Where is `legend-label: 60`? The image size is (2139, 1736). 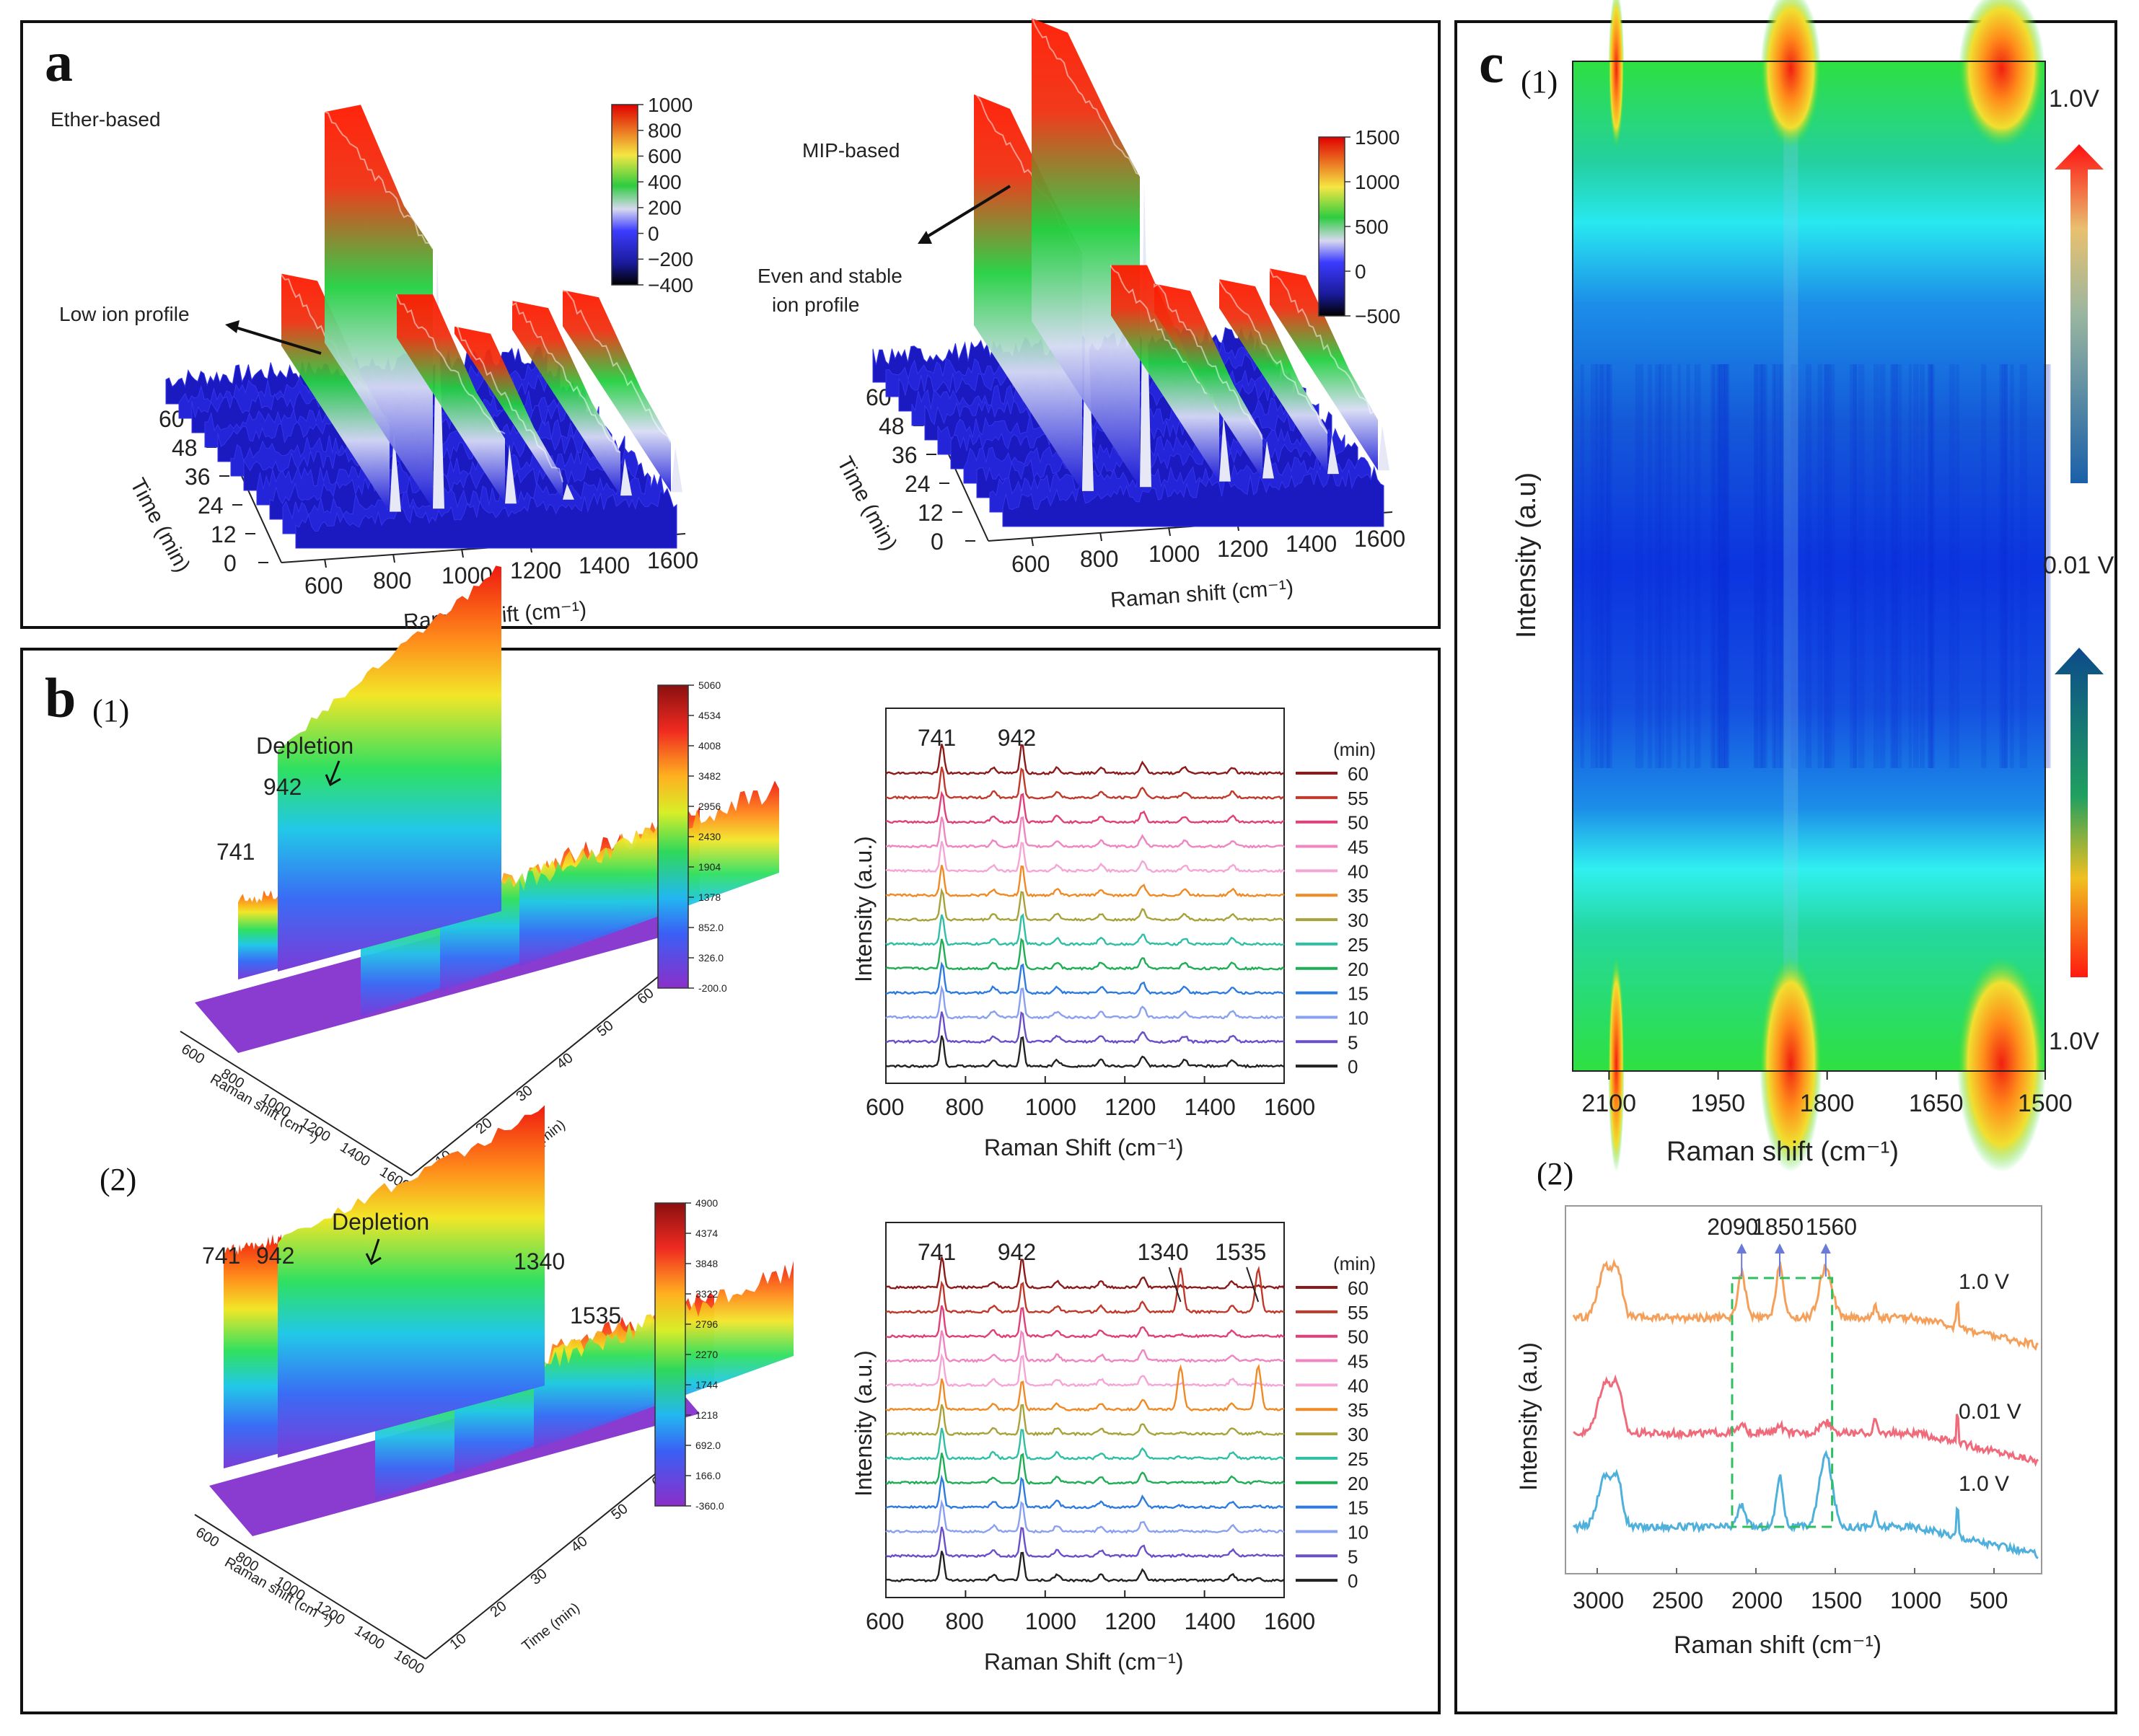
legend-label: 60 is located at coordinates (1358, 774).